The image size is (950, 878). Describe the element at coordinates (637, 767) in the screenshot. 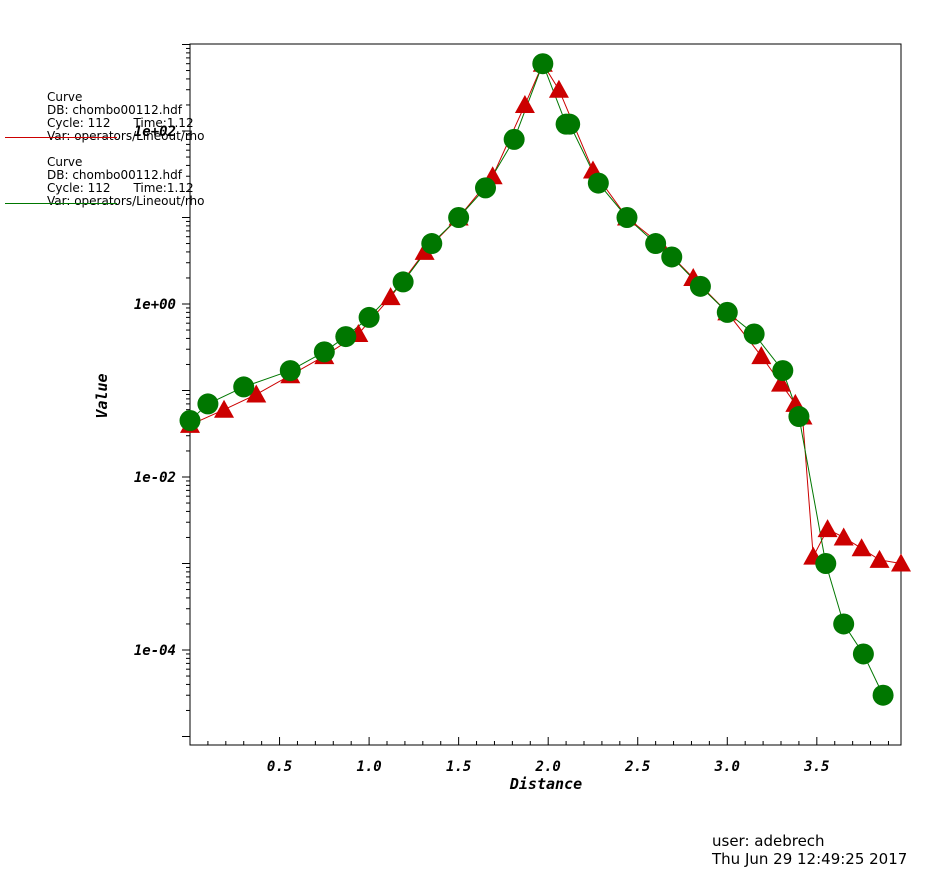

I see `x-tick-label: 2.5` at that location.